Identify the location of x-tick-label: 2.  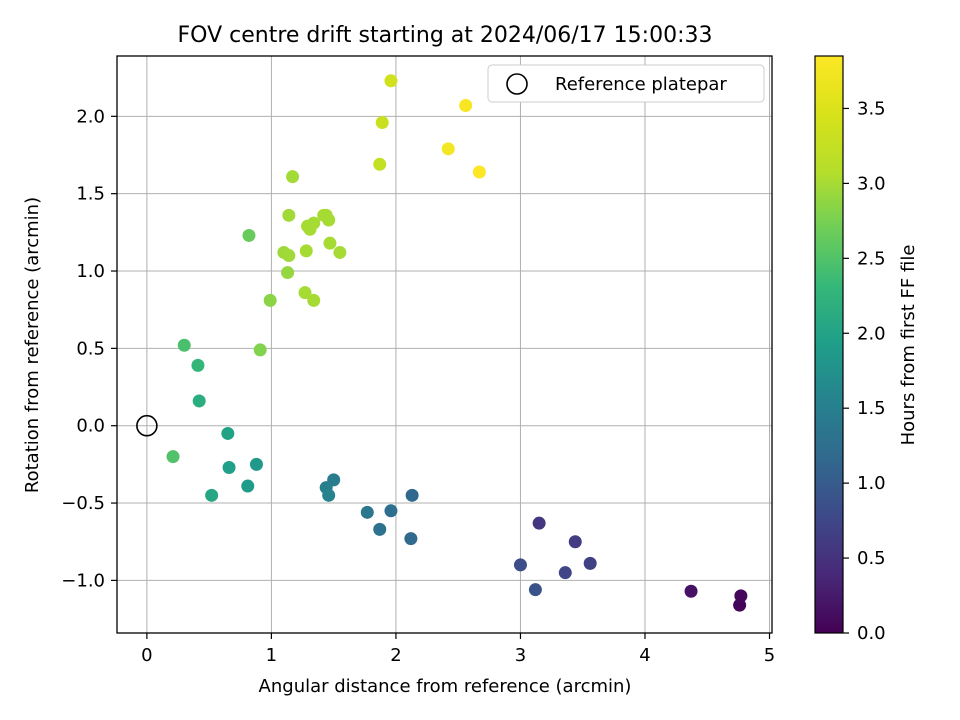
(395, 655).